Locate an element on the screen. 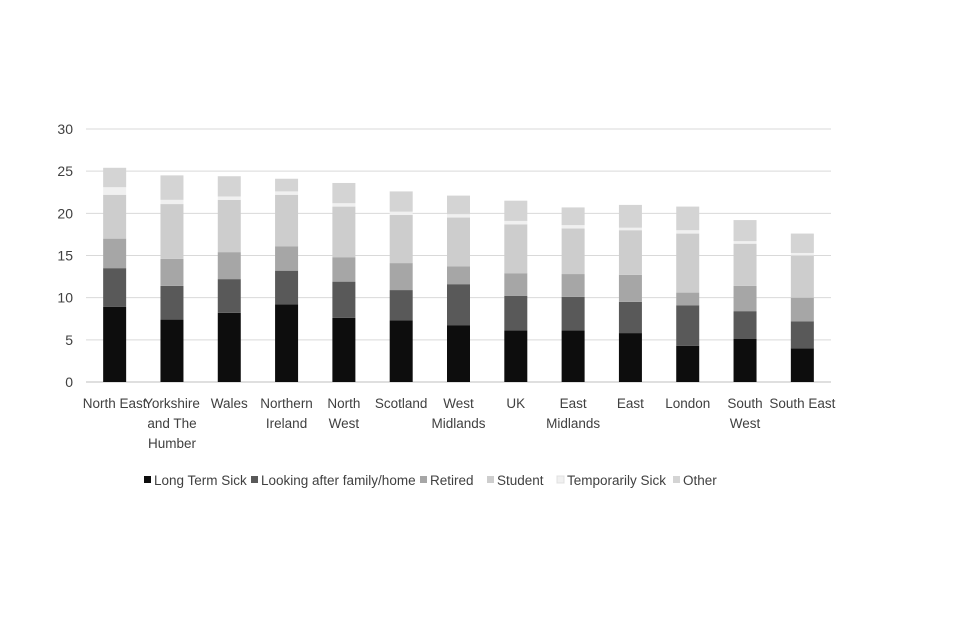 This screenshot has height=640, width=960. x-category-label: and The is located at coordinates (171, 423).